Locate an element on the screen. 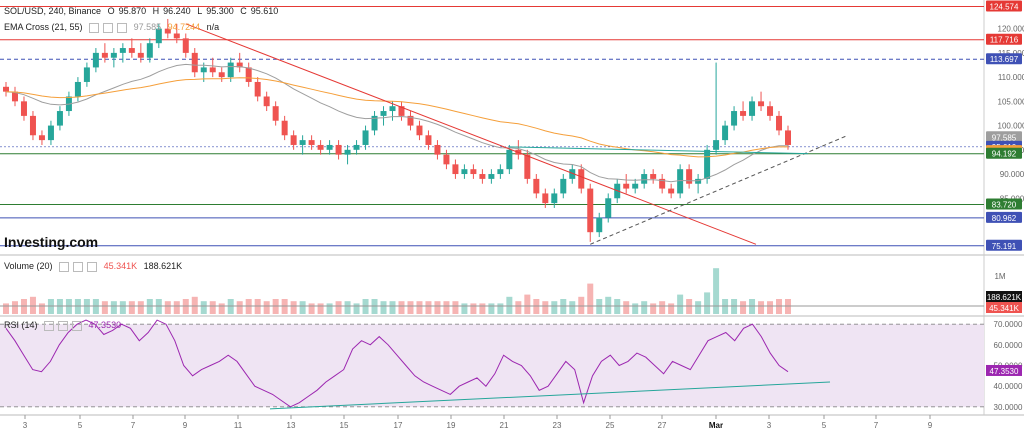  brand-text: Investing.com is located at coordinates (51, 242).